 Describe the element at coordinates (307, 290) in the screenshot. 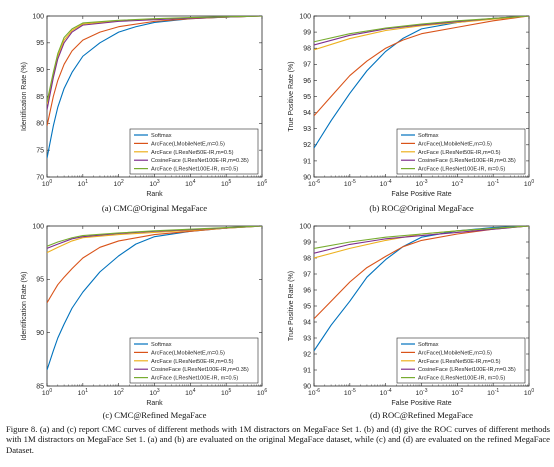

I see `y-tick-label: 96` at that location.